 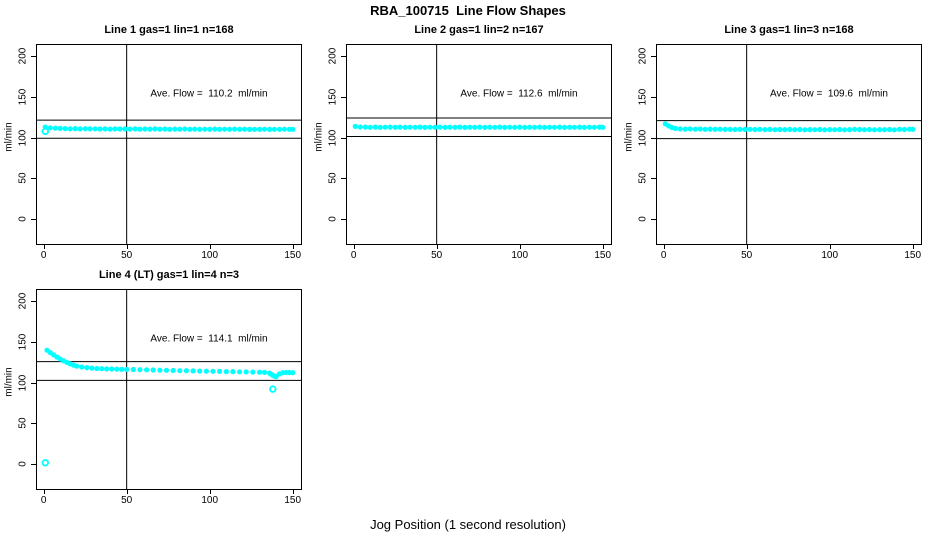 What do you see at coordinates (169, 389) in the screenshot?
I see `plot-canvas` at bounding box center [169, 389].